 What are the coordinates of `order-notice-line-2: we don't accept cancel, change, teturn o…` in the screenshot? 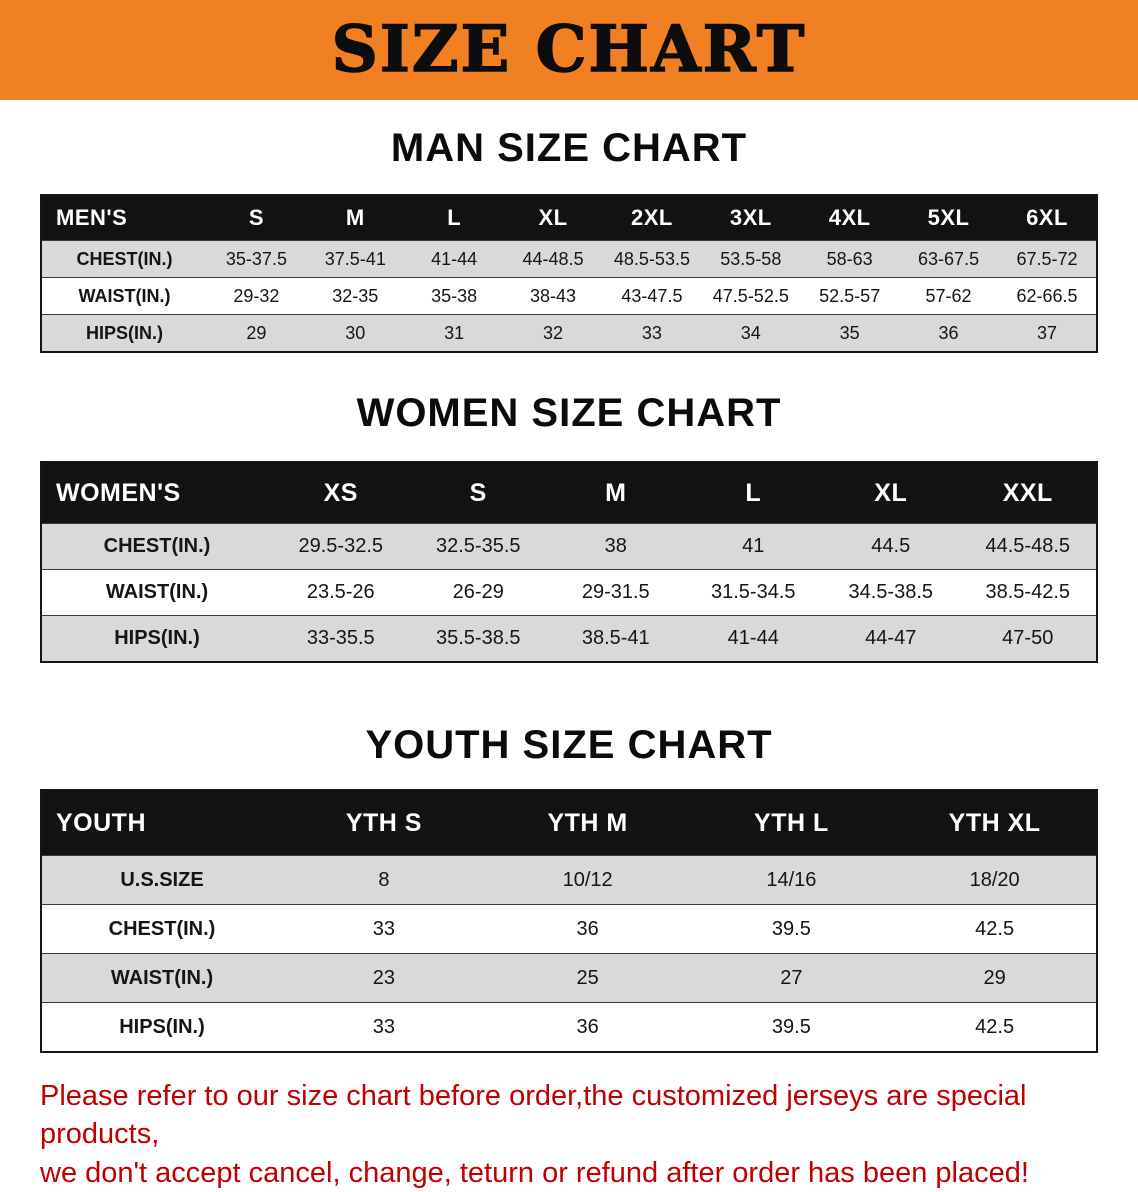 It's located at (534, 1172).